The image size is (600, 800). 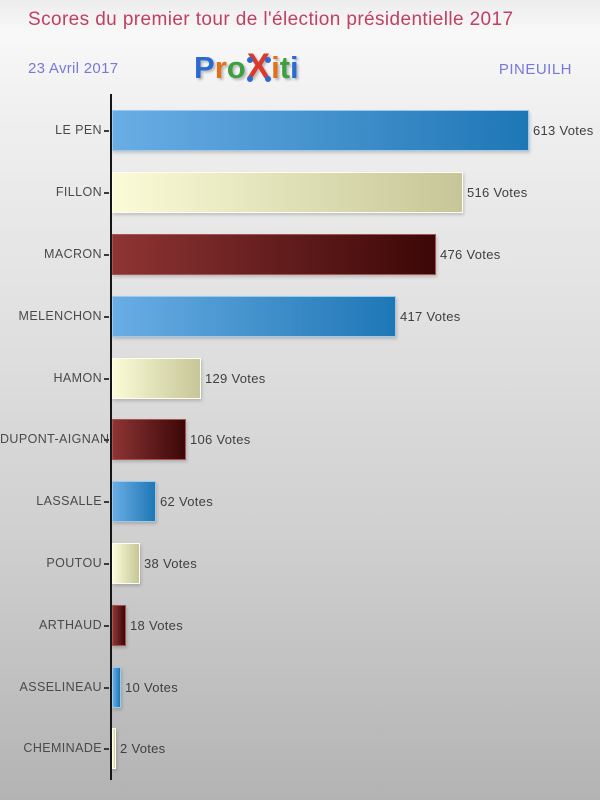 What do you see at coordinates (73, 253) in the screenshot?
I see `category-label: MACRON` at bounding box center [73, 253].